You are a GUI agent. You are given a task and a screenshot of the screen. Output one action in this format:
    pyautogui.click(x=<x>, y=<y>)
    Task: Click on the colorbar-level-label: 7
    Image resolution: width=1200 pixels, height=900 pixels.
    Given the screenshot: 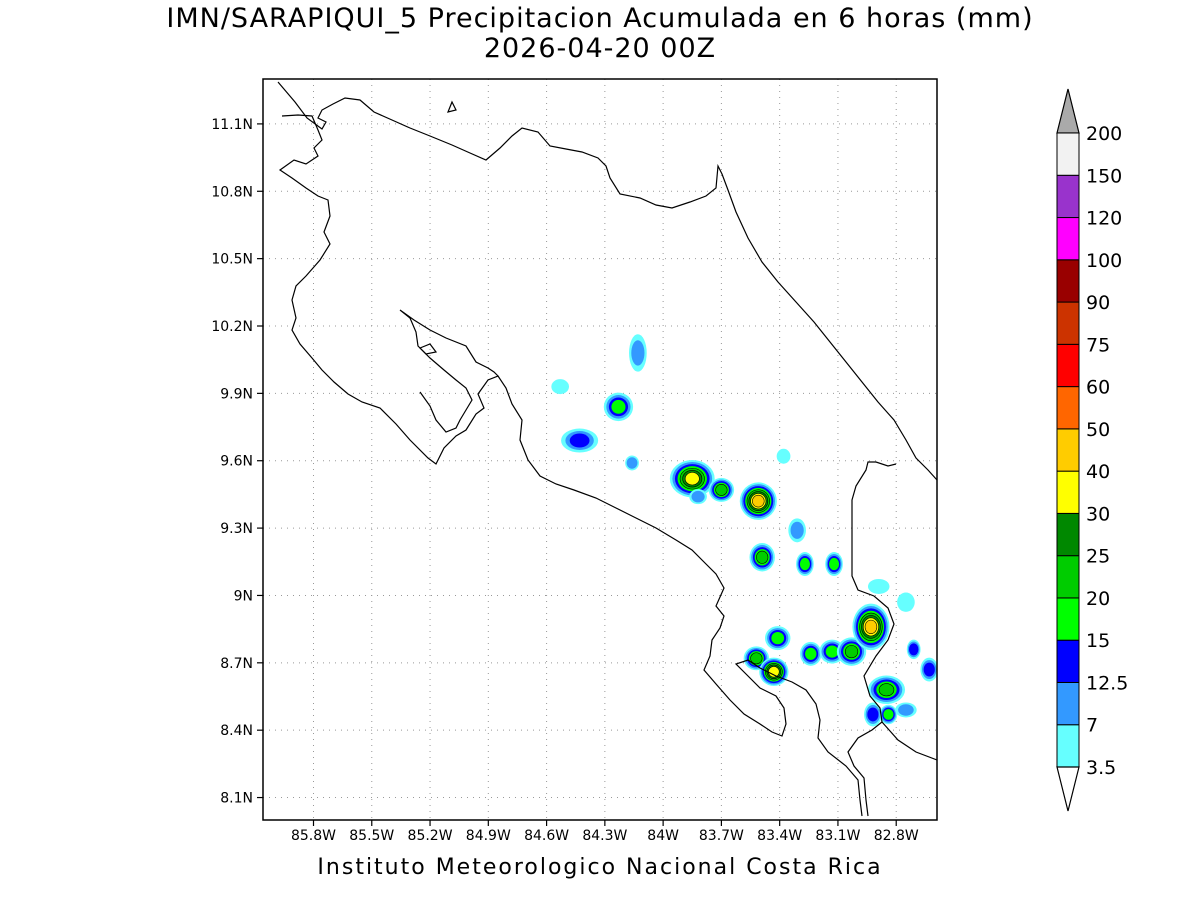 What is the action you would take?
    pyautogui.click(x=1092, y=726)
    